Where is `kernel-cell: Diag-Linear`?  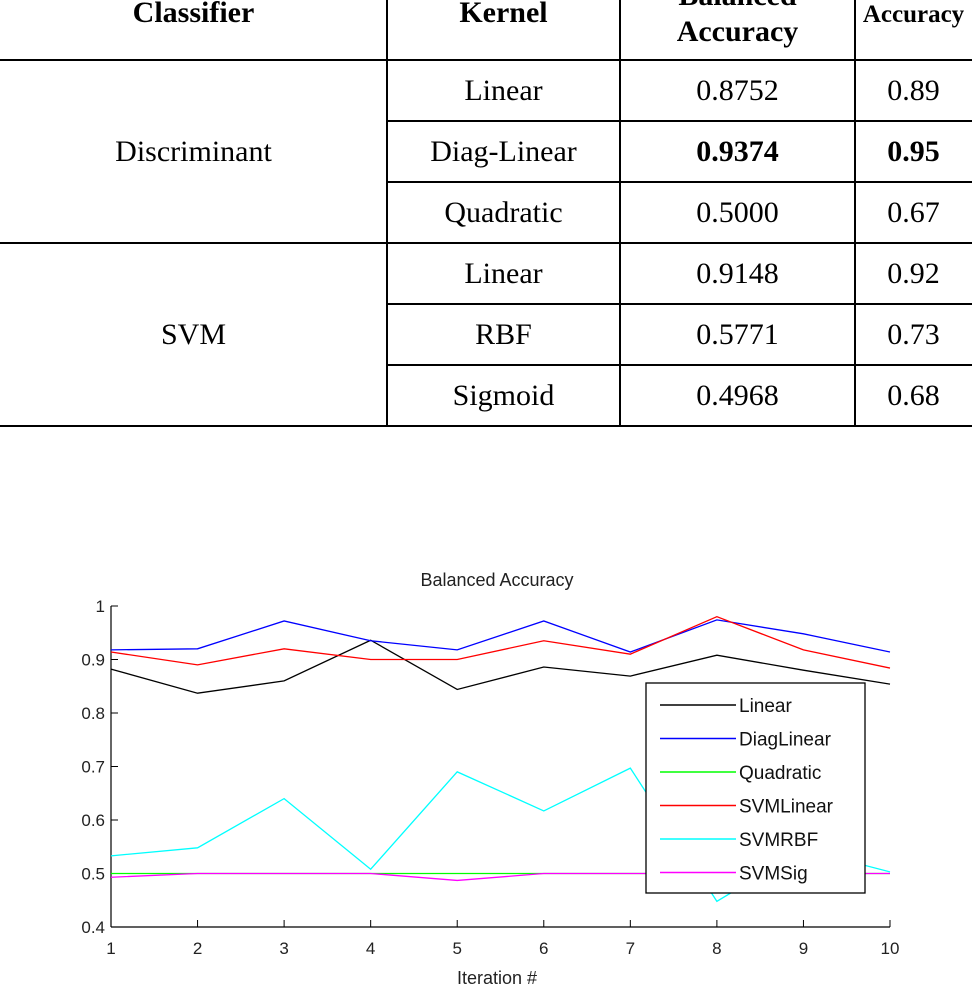
kernel-cell: Diag-Linear is located at coordinates (503, 151).